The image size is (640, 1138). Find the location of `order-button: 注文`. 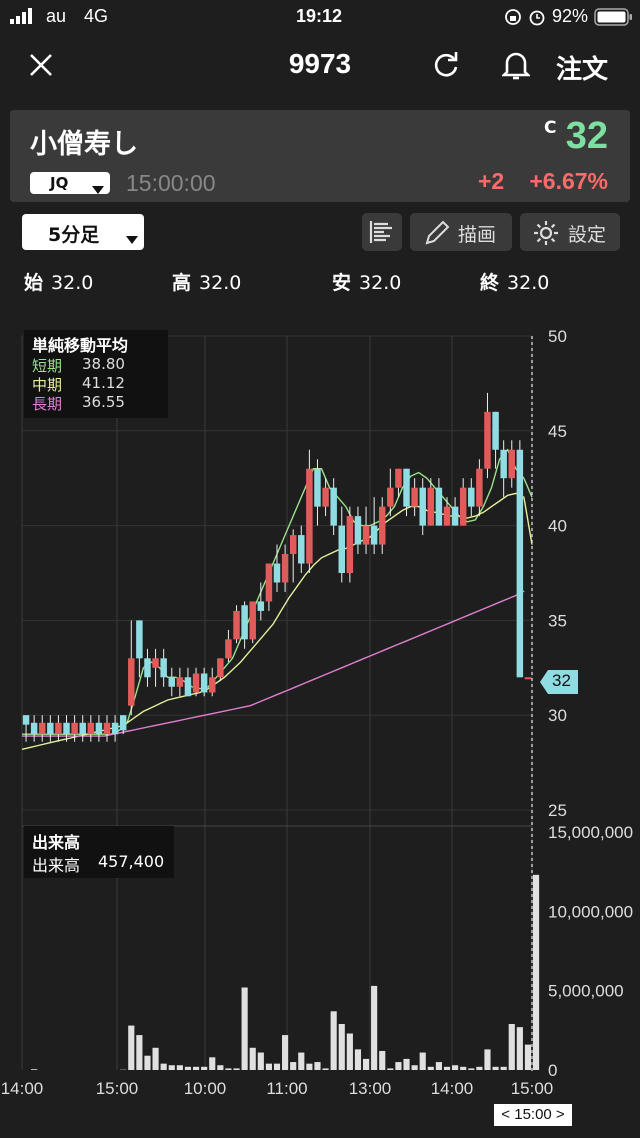

order-button: 注文 is located at coordinates (582, 70).